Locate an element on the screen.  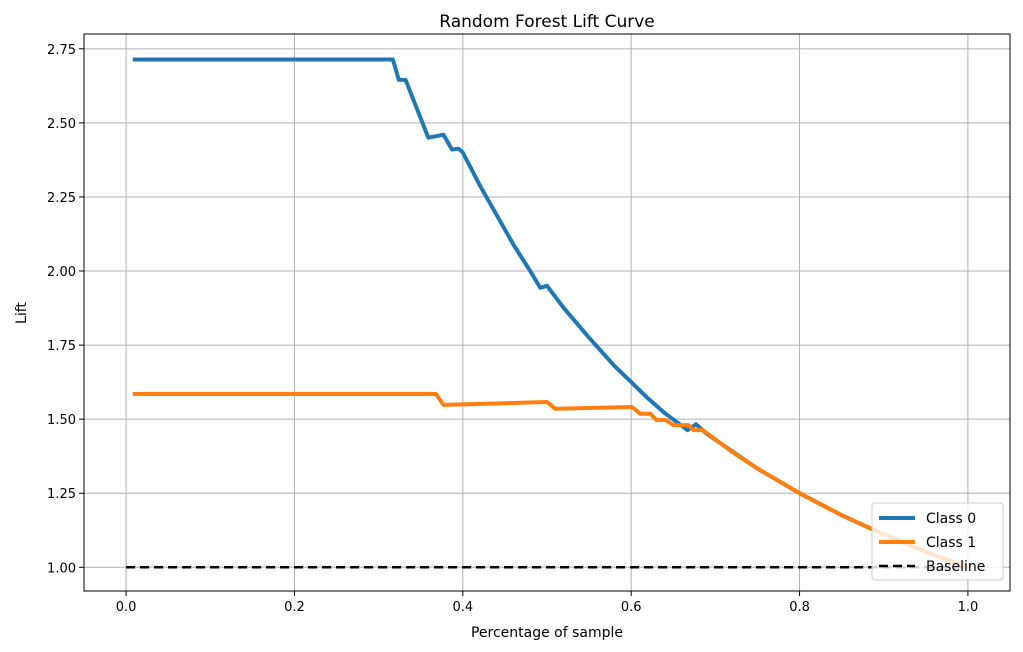
legend-label: Class 1 is located at coordinates (951, 543).